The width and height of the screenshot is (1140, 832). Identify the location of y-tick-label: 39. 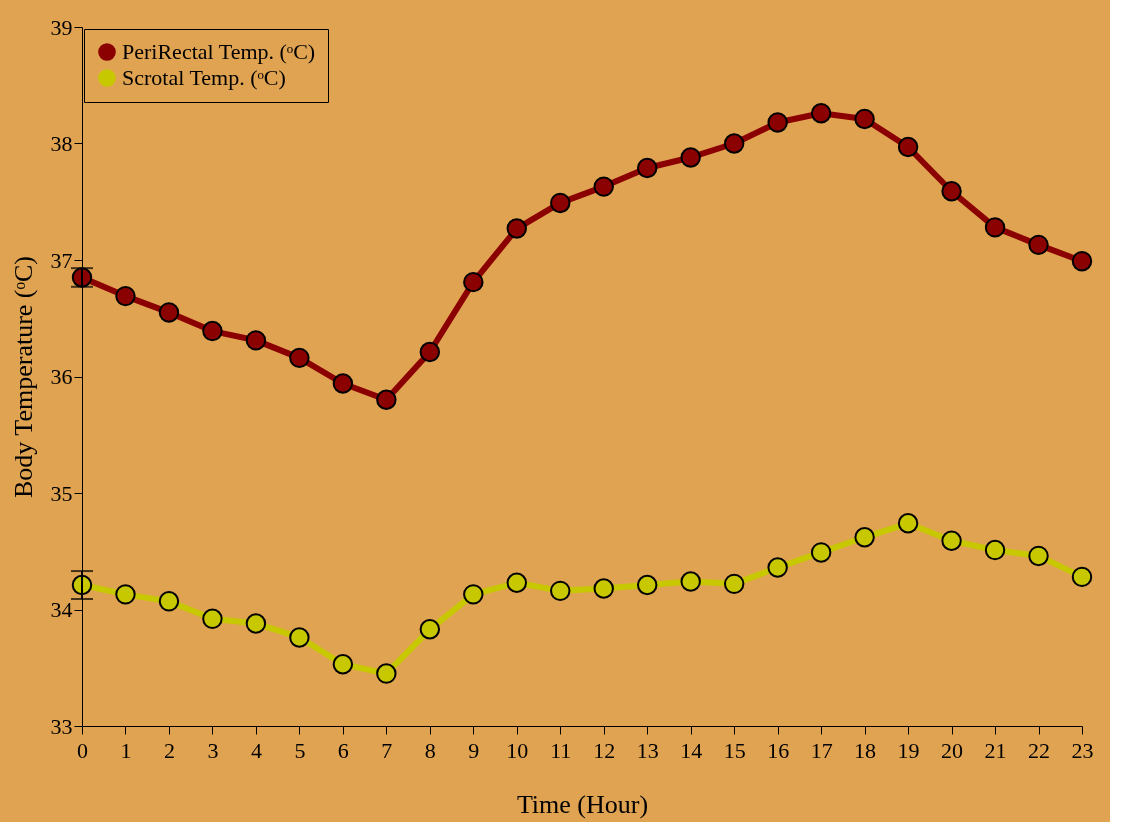
(61, 27).